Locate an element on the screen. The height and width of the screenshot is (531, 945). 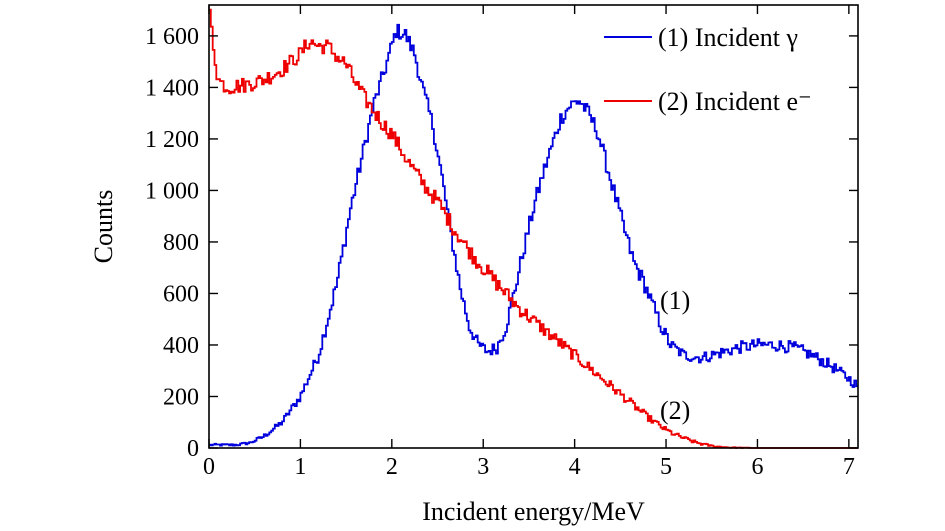
legend-label-gamma: (1) Incident γ is located at coordinates (728, 37).